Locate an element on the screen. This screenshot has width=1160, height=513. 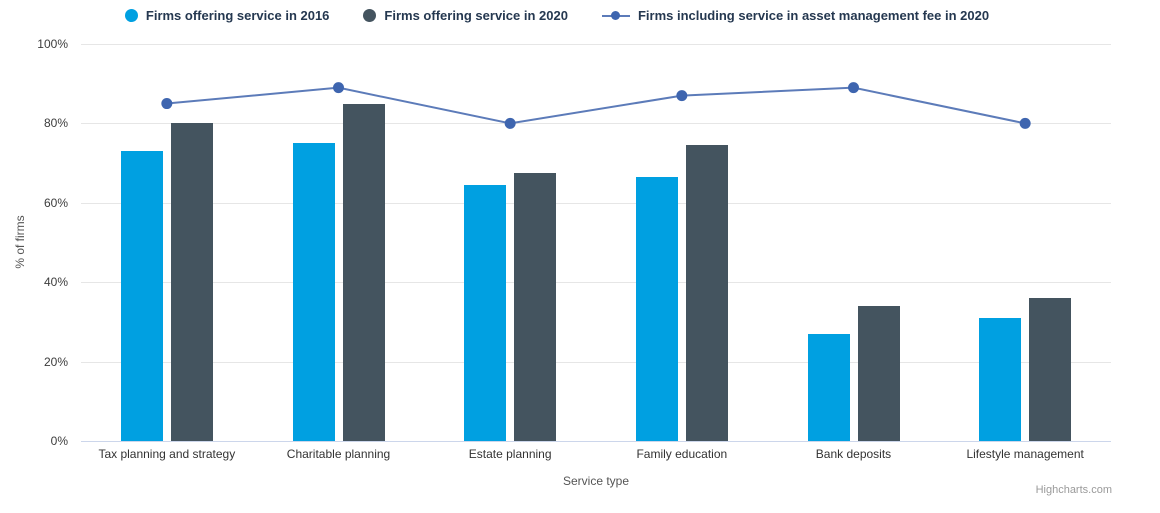
legend-item-offering-2016: Firms offering service in 2016 is located at coordinates (227, 15).